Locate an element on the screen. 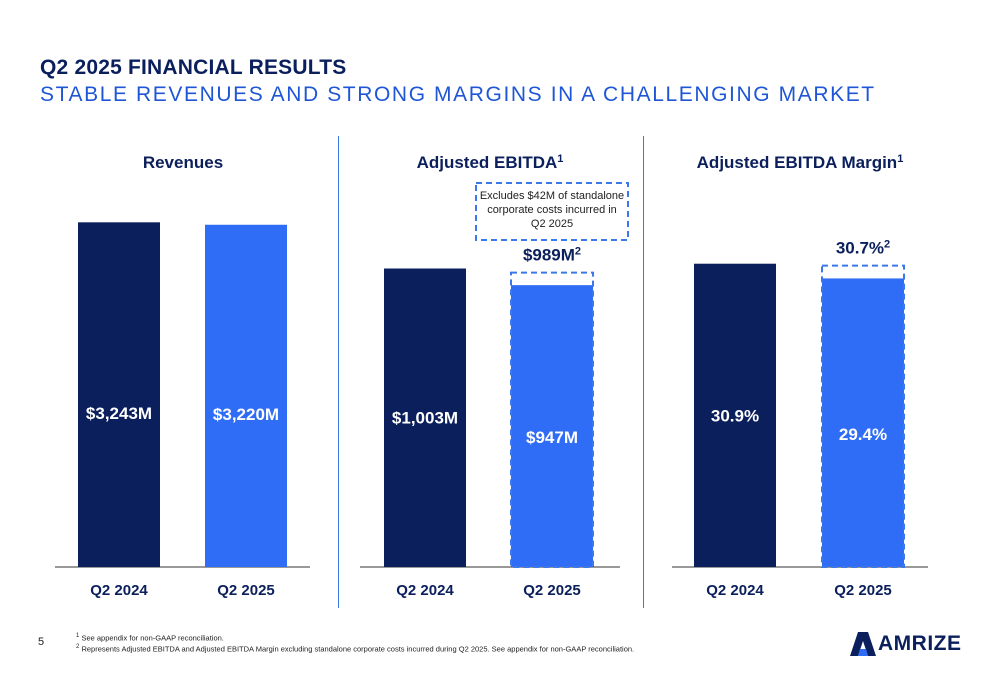 The image size is (1000, 685). data-label: $1,003M is located at coordinates (425, 418).